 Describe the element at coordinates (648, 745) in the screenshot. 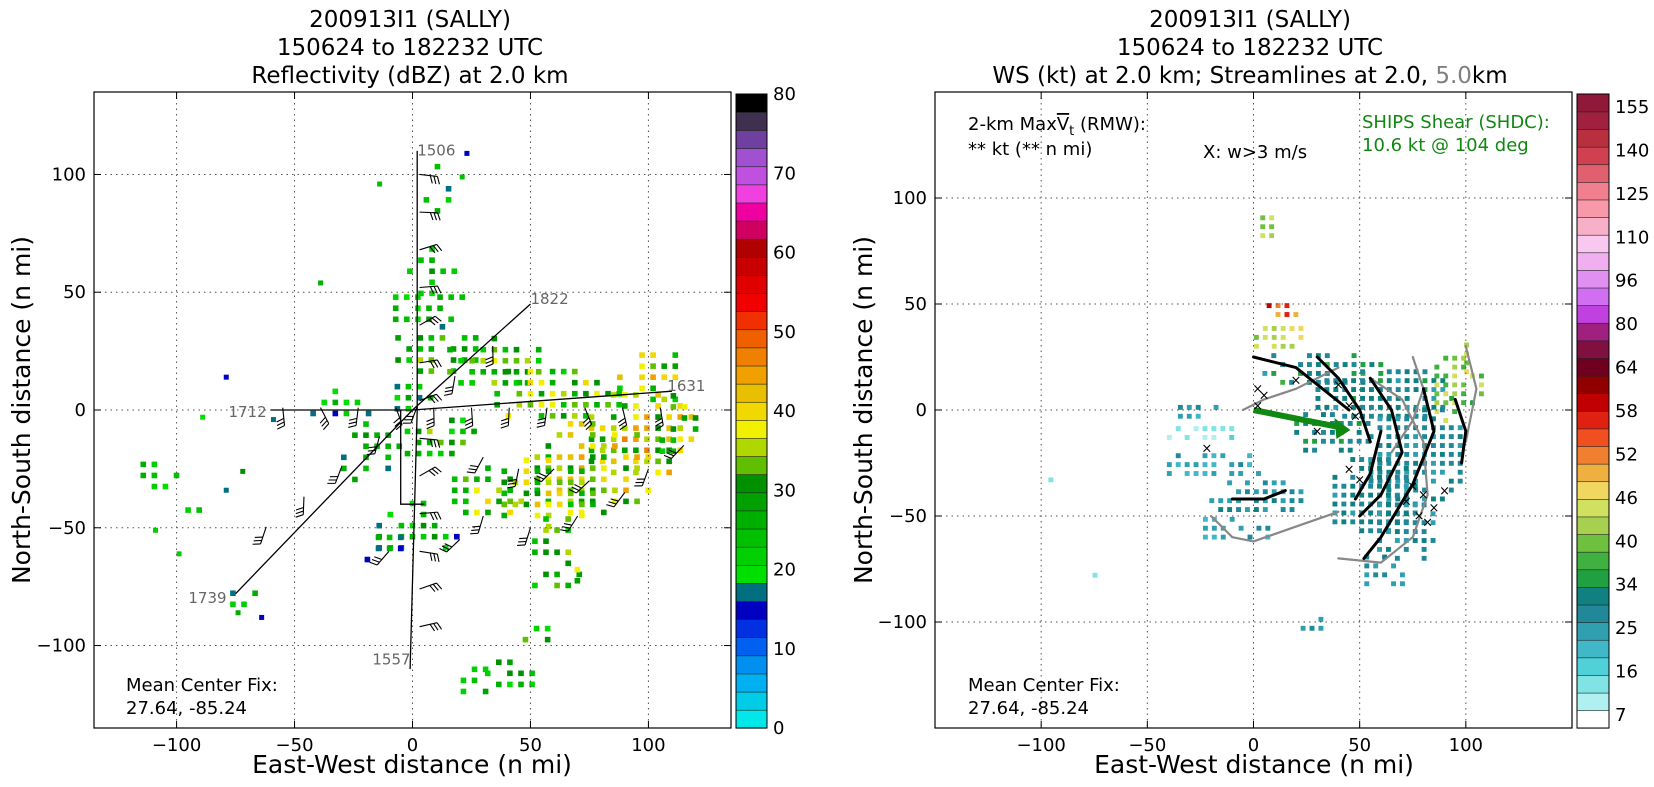

I see `left-xtick-label: 100` at that location.